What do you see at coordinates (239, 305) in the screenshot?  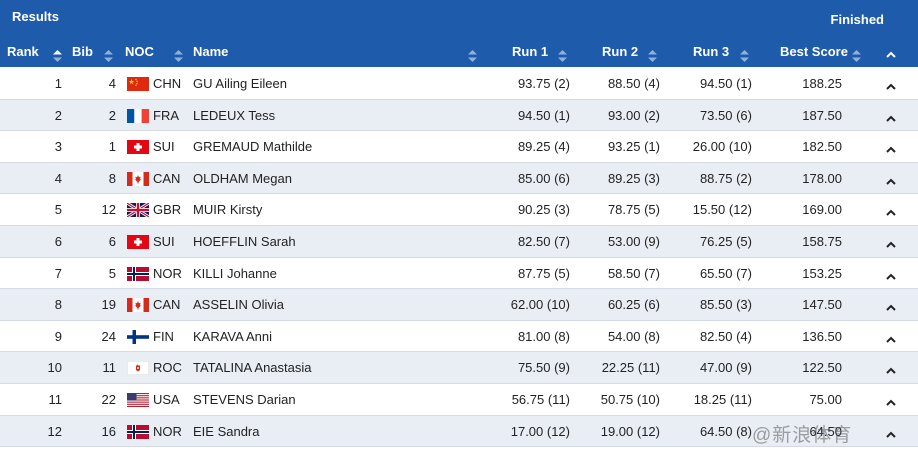 I see `athlete-name: ASSELIN Olivia` at bounding box center [239, 305].